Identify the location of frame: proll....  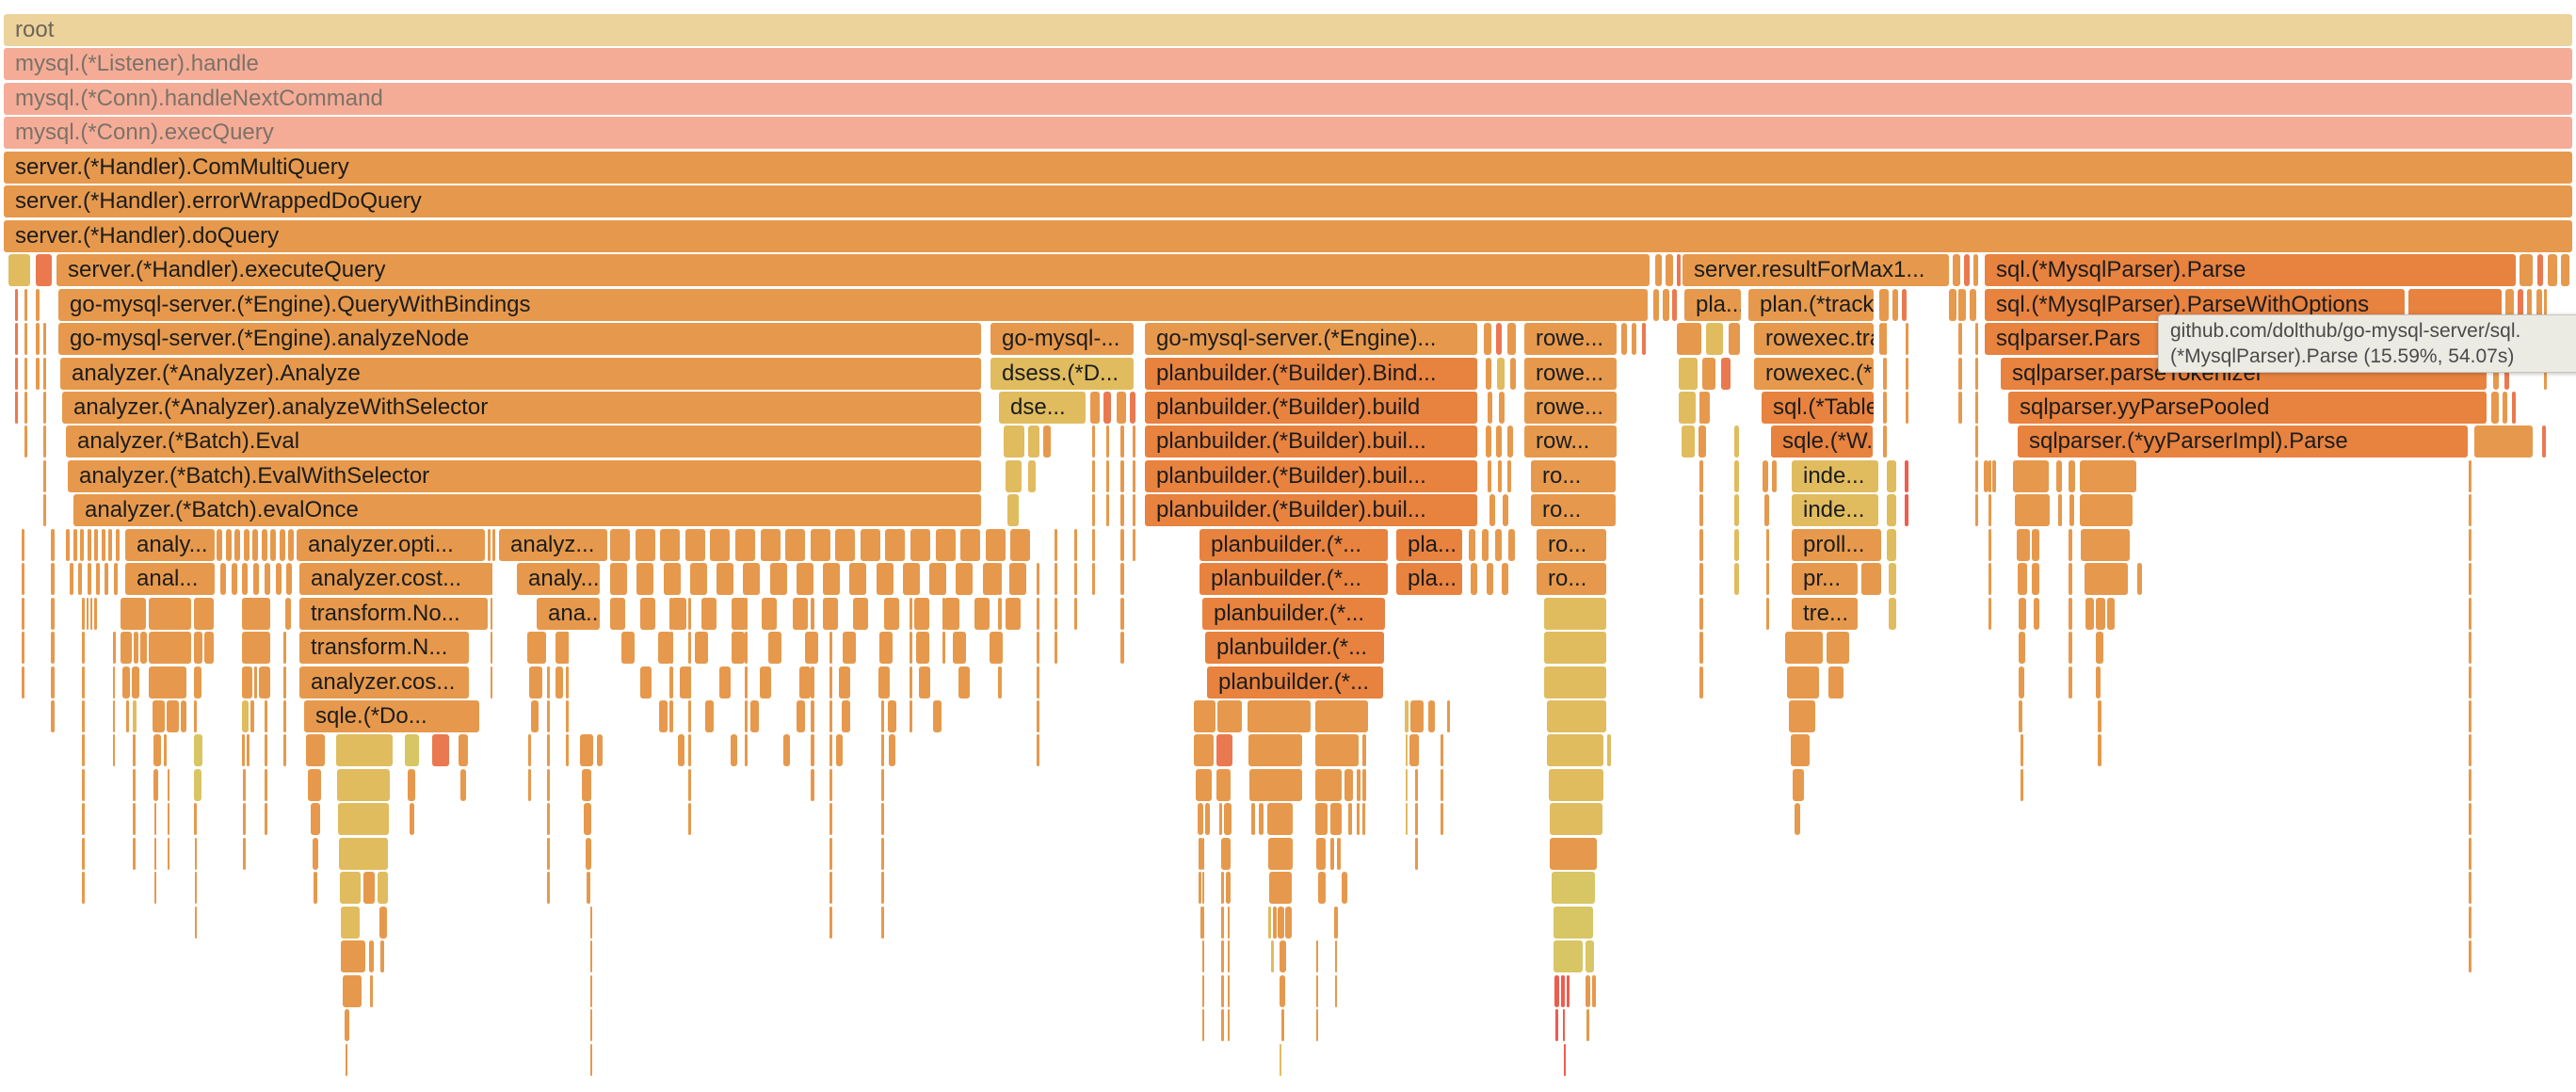
(1836, 545).